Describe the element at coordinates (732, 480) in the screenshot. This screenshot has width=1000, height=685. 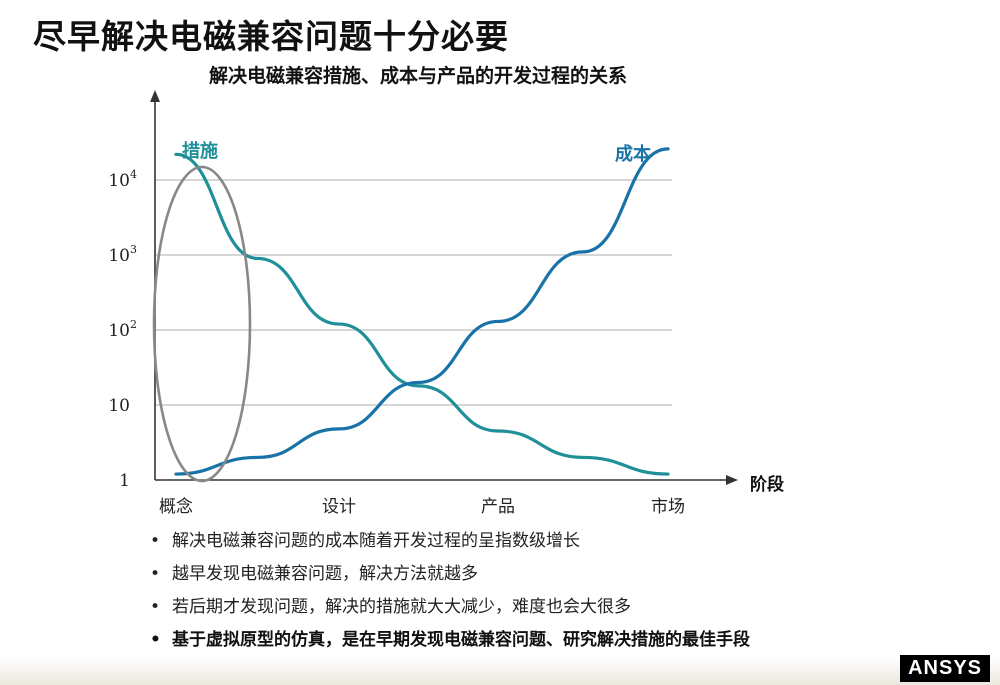
I see `x-axis-arrow` at that location.